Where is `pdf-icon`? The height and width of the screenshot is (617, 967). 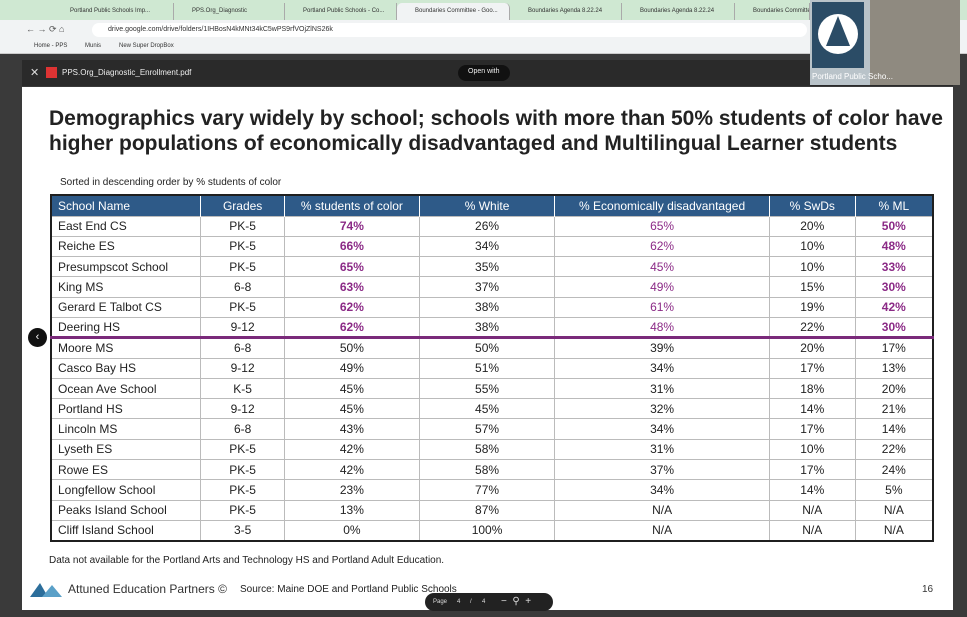 pdf-icon is located at coordinates (51, 72).